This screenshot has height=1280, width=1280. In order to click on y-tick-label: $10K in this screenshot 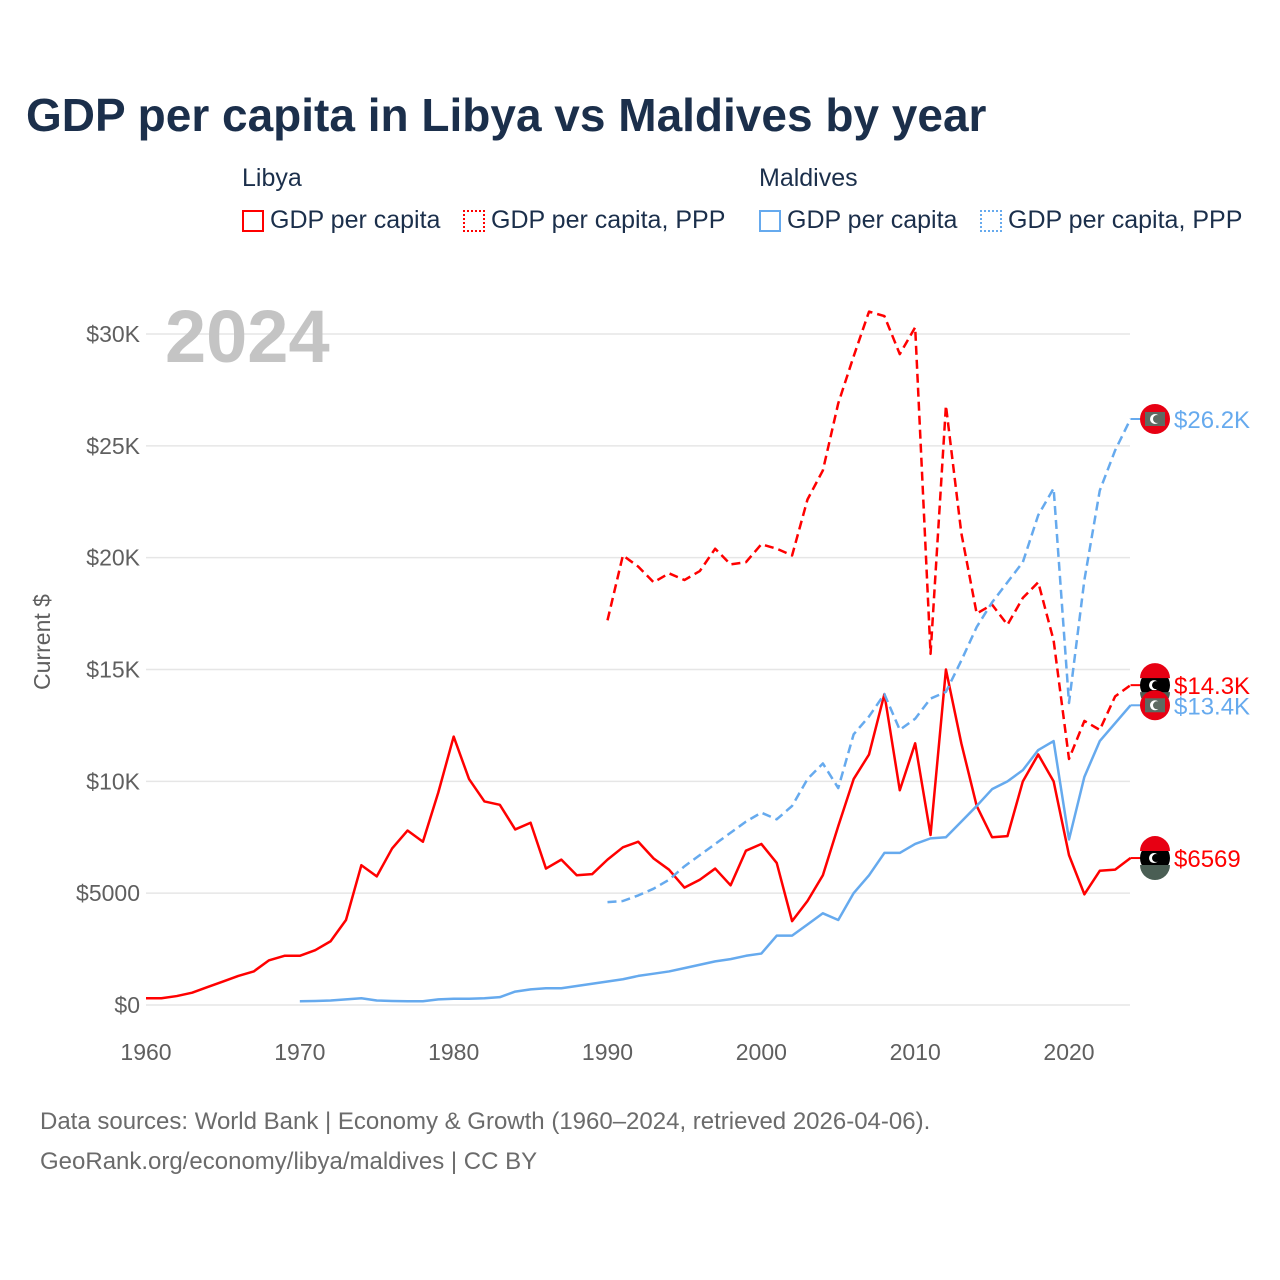, I will do `click(113, 781)`.